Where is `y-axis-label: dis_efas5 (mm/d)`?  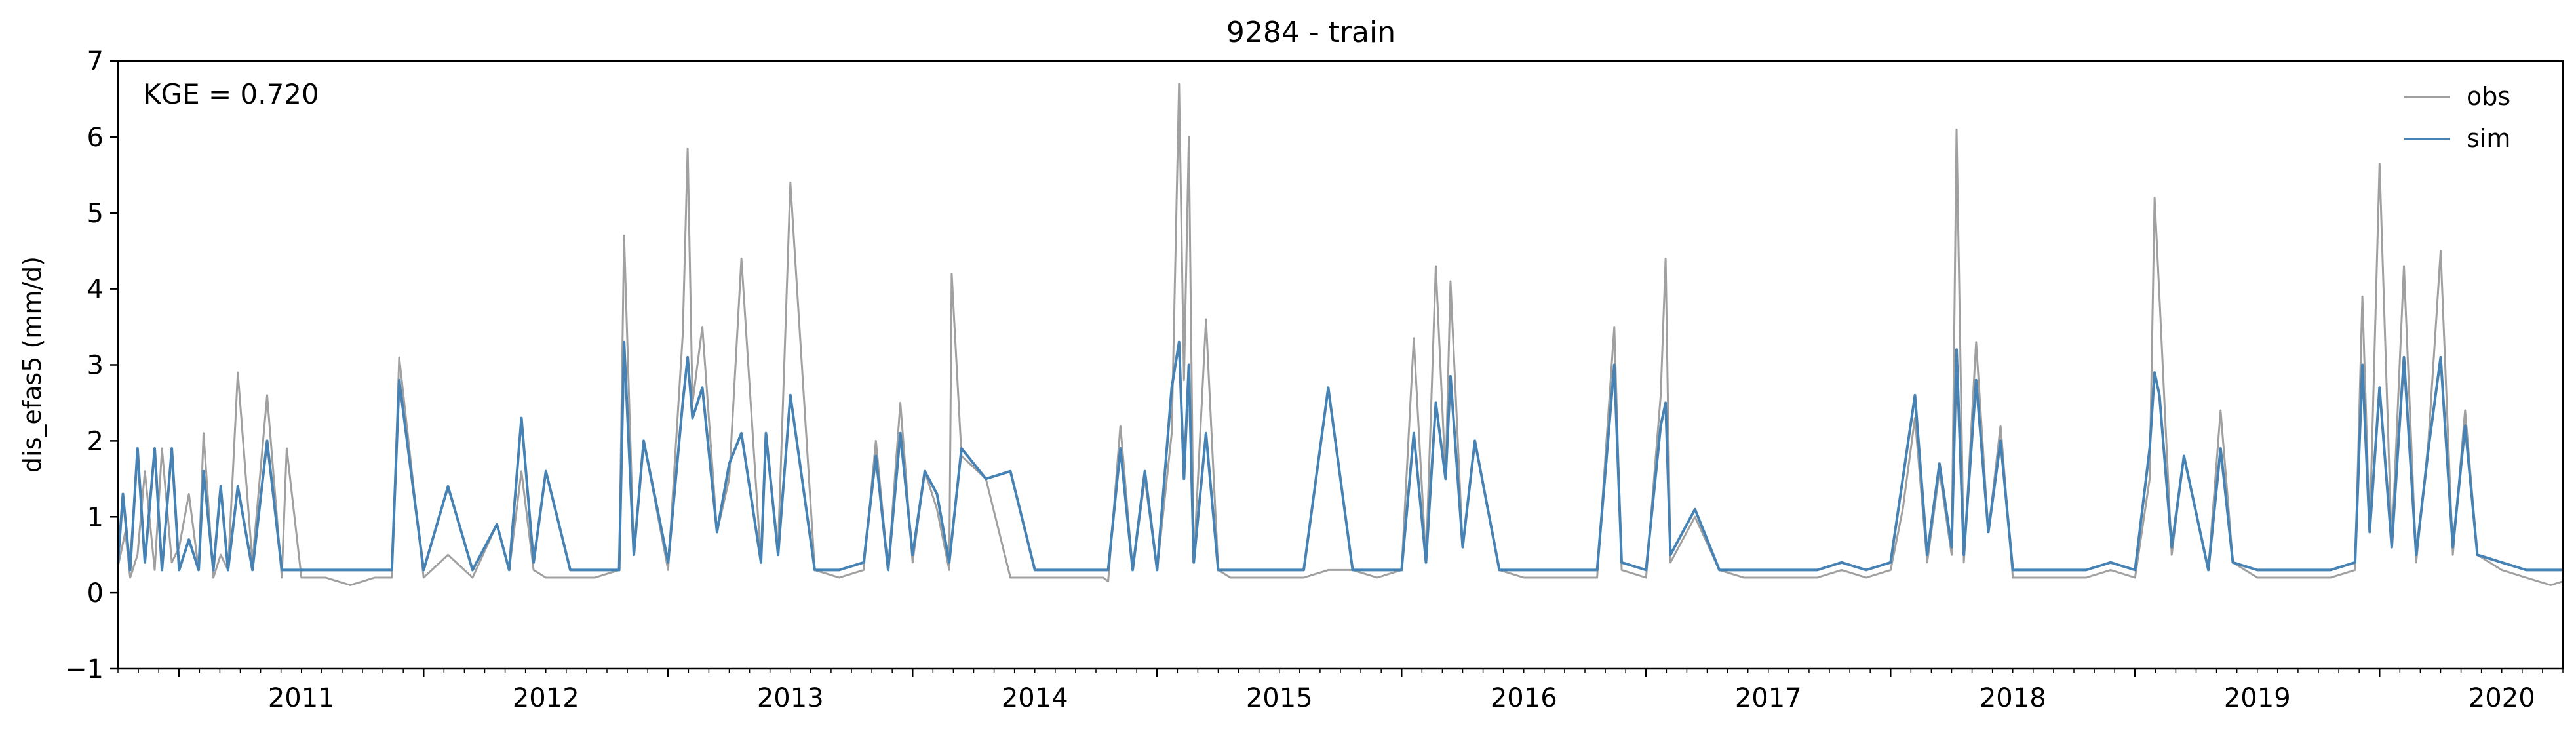
y-axis-label: dis_efas5 (mm/d) is located at coordinates (32, 364).